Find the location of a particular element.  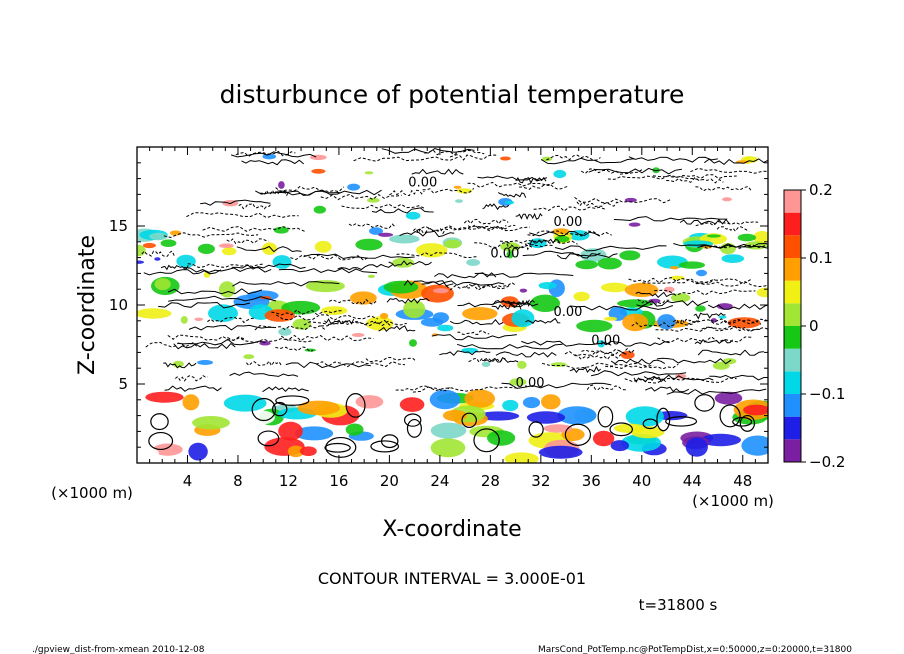

x-tick-label: 12 is located at coordinates (288, 481).